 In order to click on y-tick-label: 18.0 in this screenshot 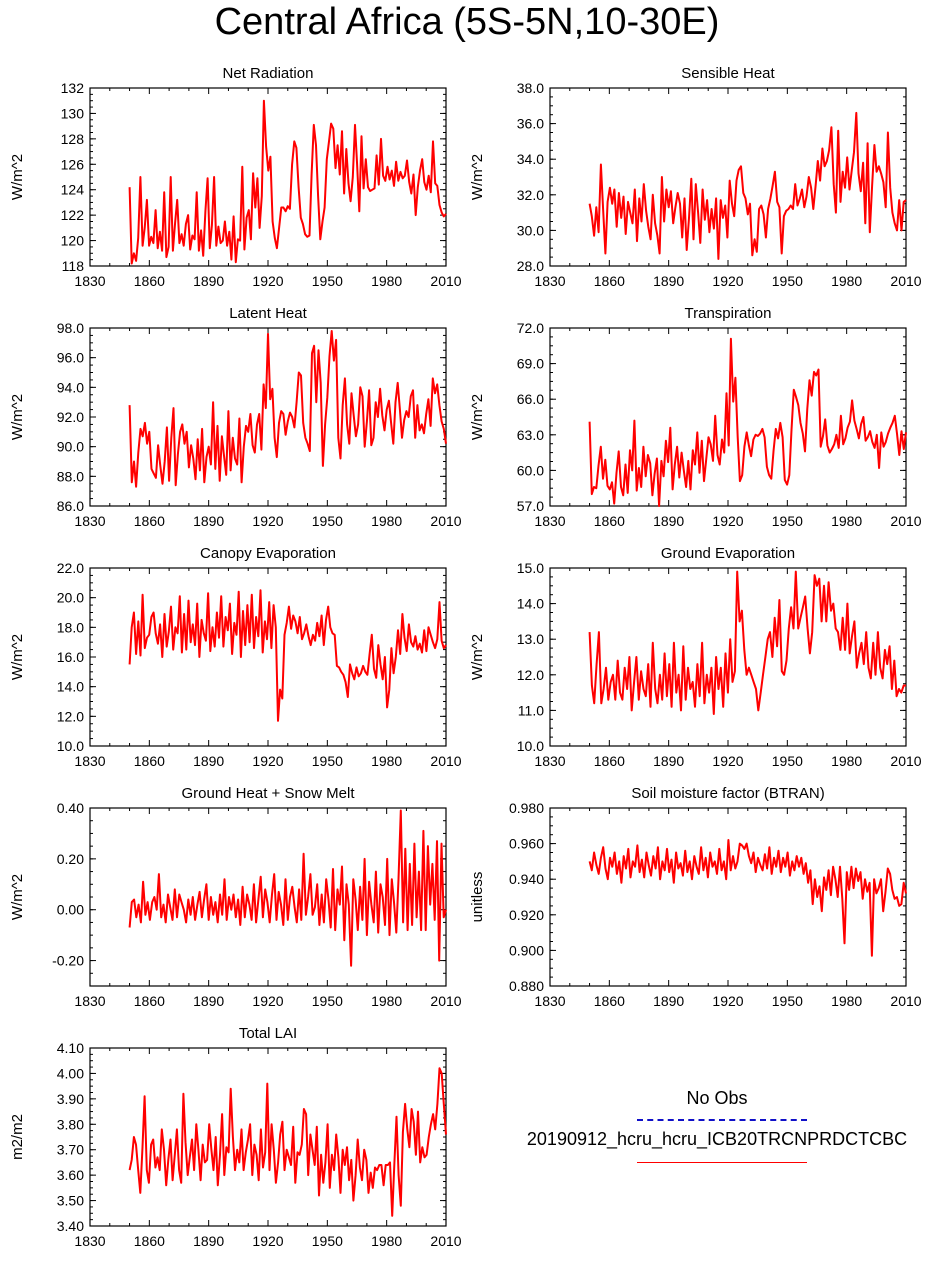, I will do `click(70, 627)`.